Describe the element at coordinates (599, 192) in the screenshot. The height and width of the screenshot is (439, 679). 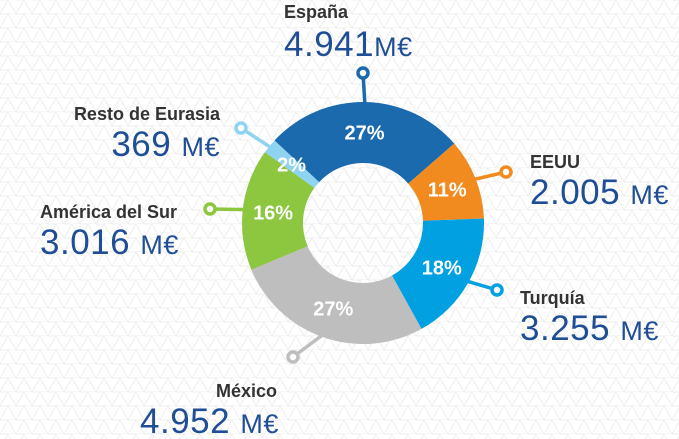
I see `slice-value: 2.005 M€` at that location.